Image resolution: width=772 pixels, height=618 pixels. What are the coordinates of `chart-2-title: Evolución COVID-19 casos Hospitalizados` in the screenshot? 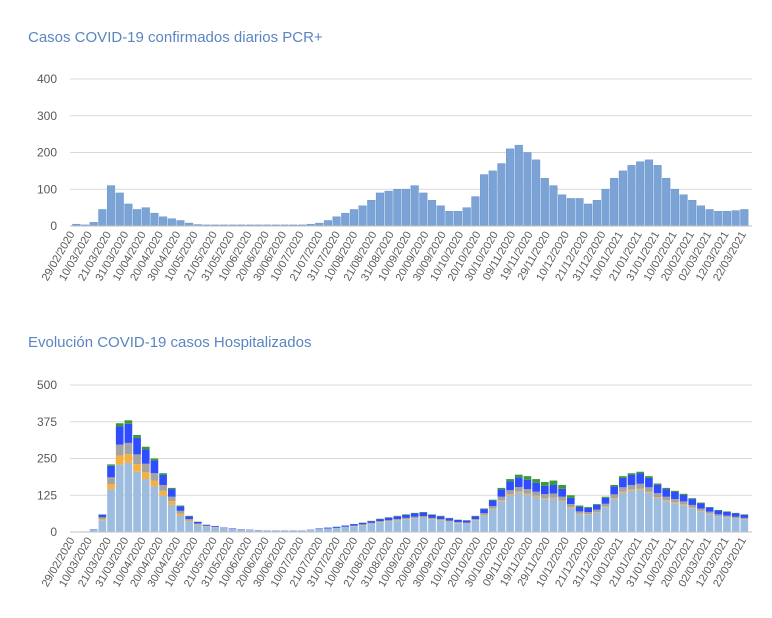 It's located at (169, 342).